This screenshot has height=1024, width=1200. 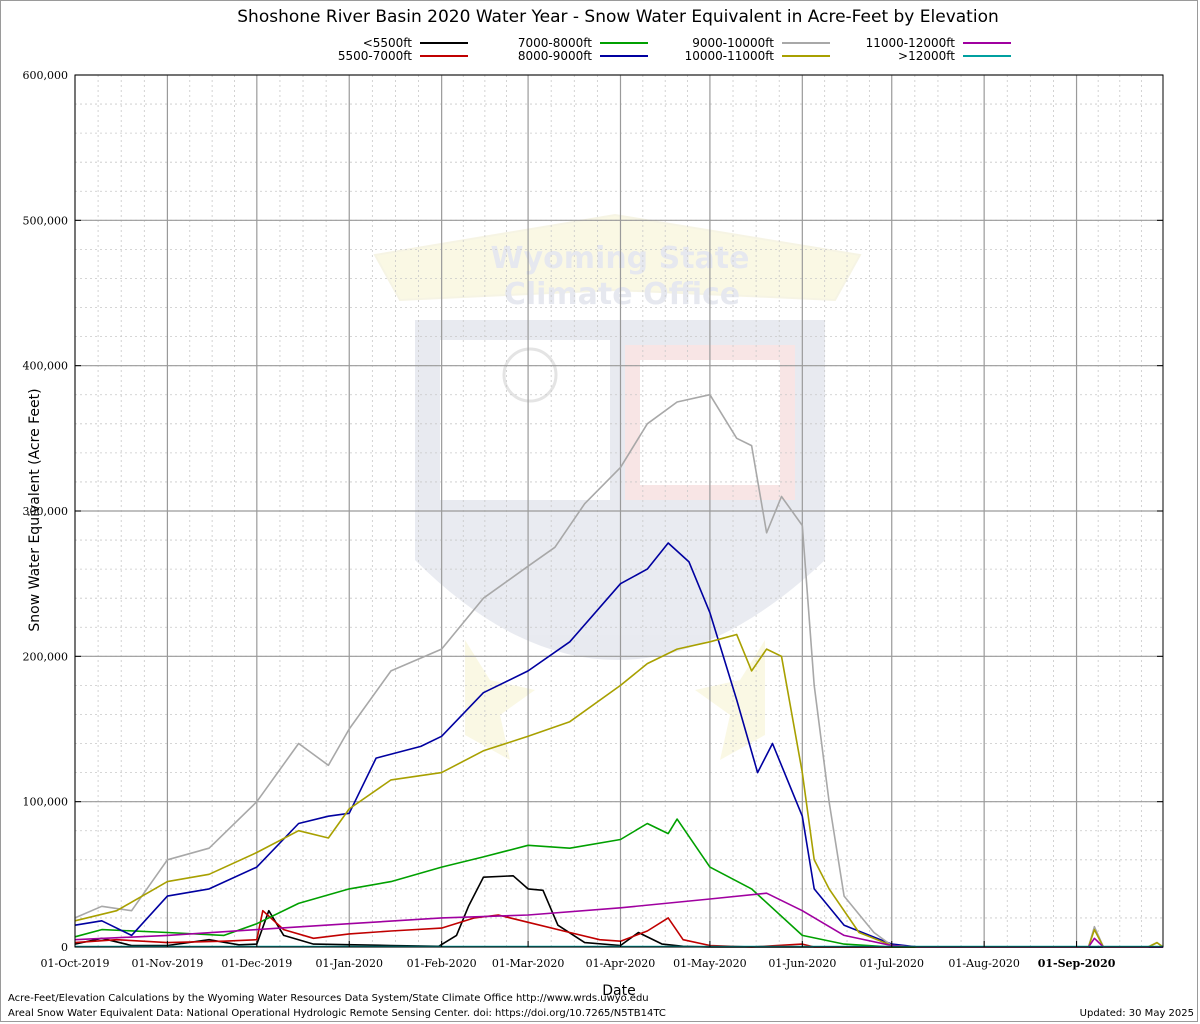 I want to click on x-tick-label: 01-May-2020, so click(x=709, y=963).